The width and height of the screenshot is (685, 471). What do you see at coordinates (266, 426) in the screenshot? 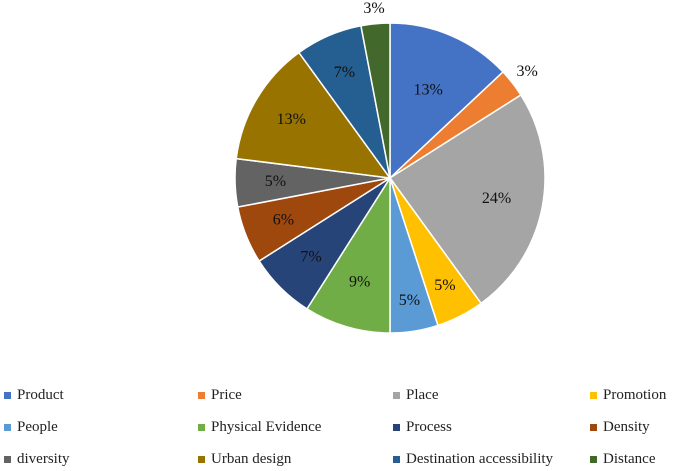
I see `legend-label: Physical Evidence` at bounding box center [266, 426].